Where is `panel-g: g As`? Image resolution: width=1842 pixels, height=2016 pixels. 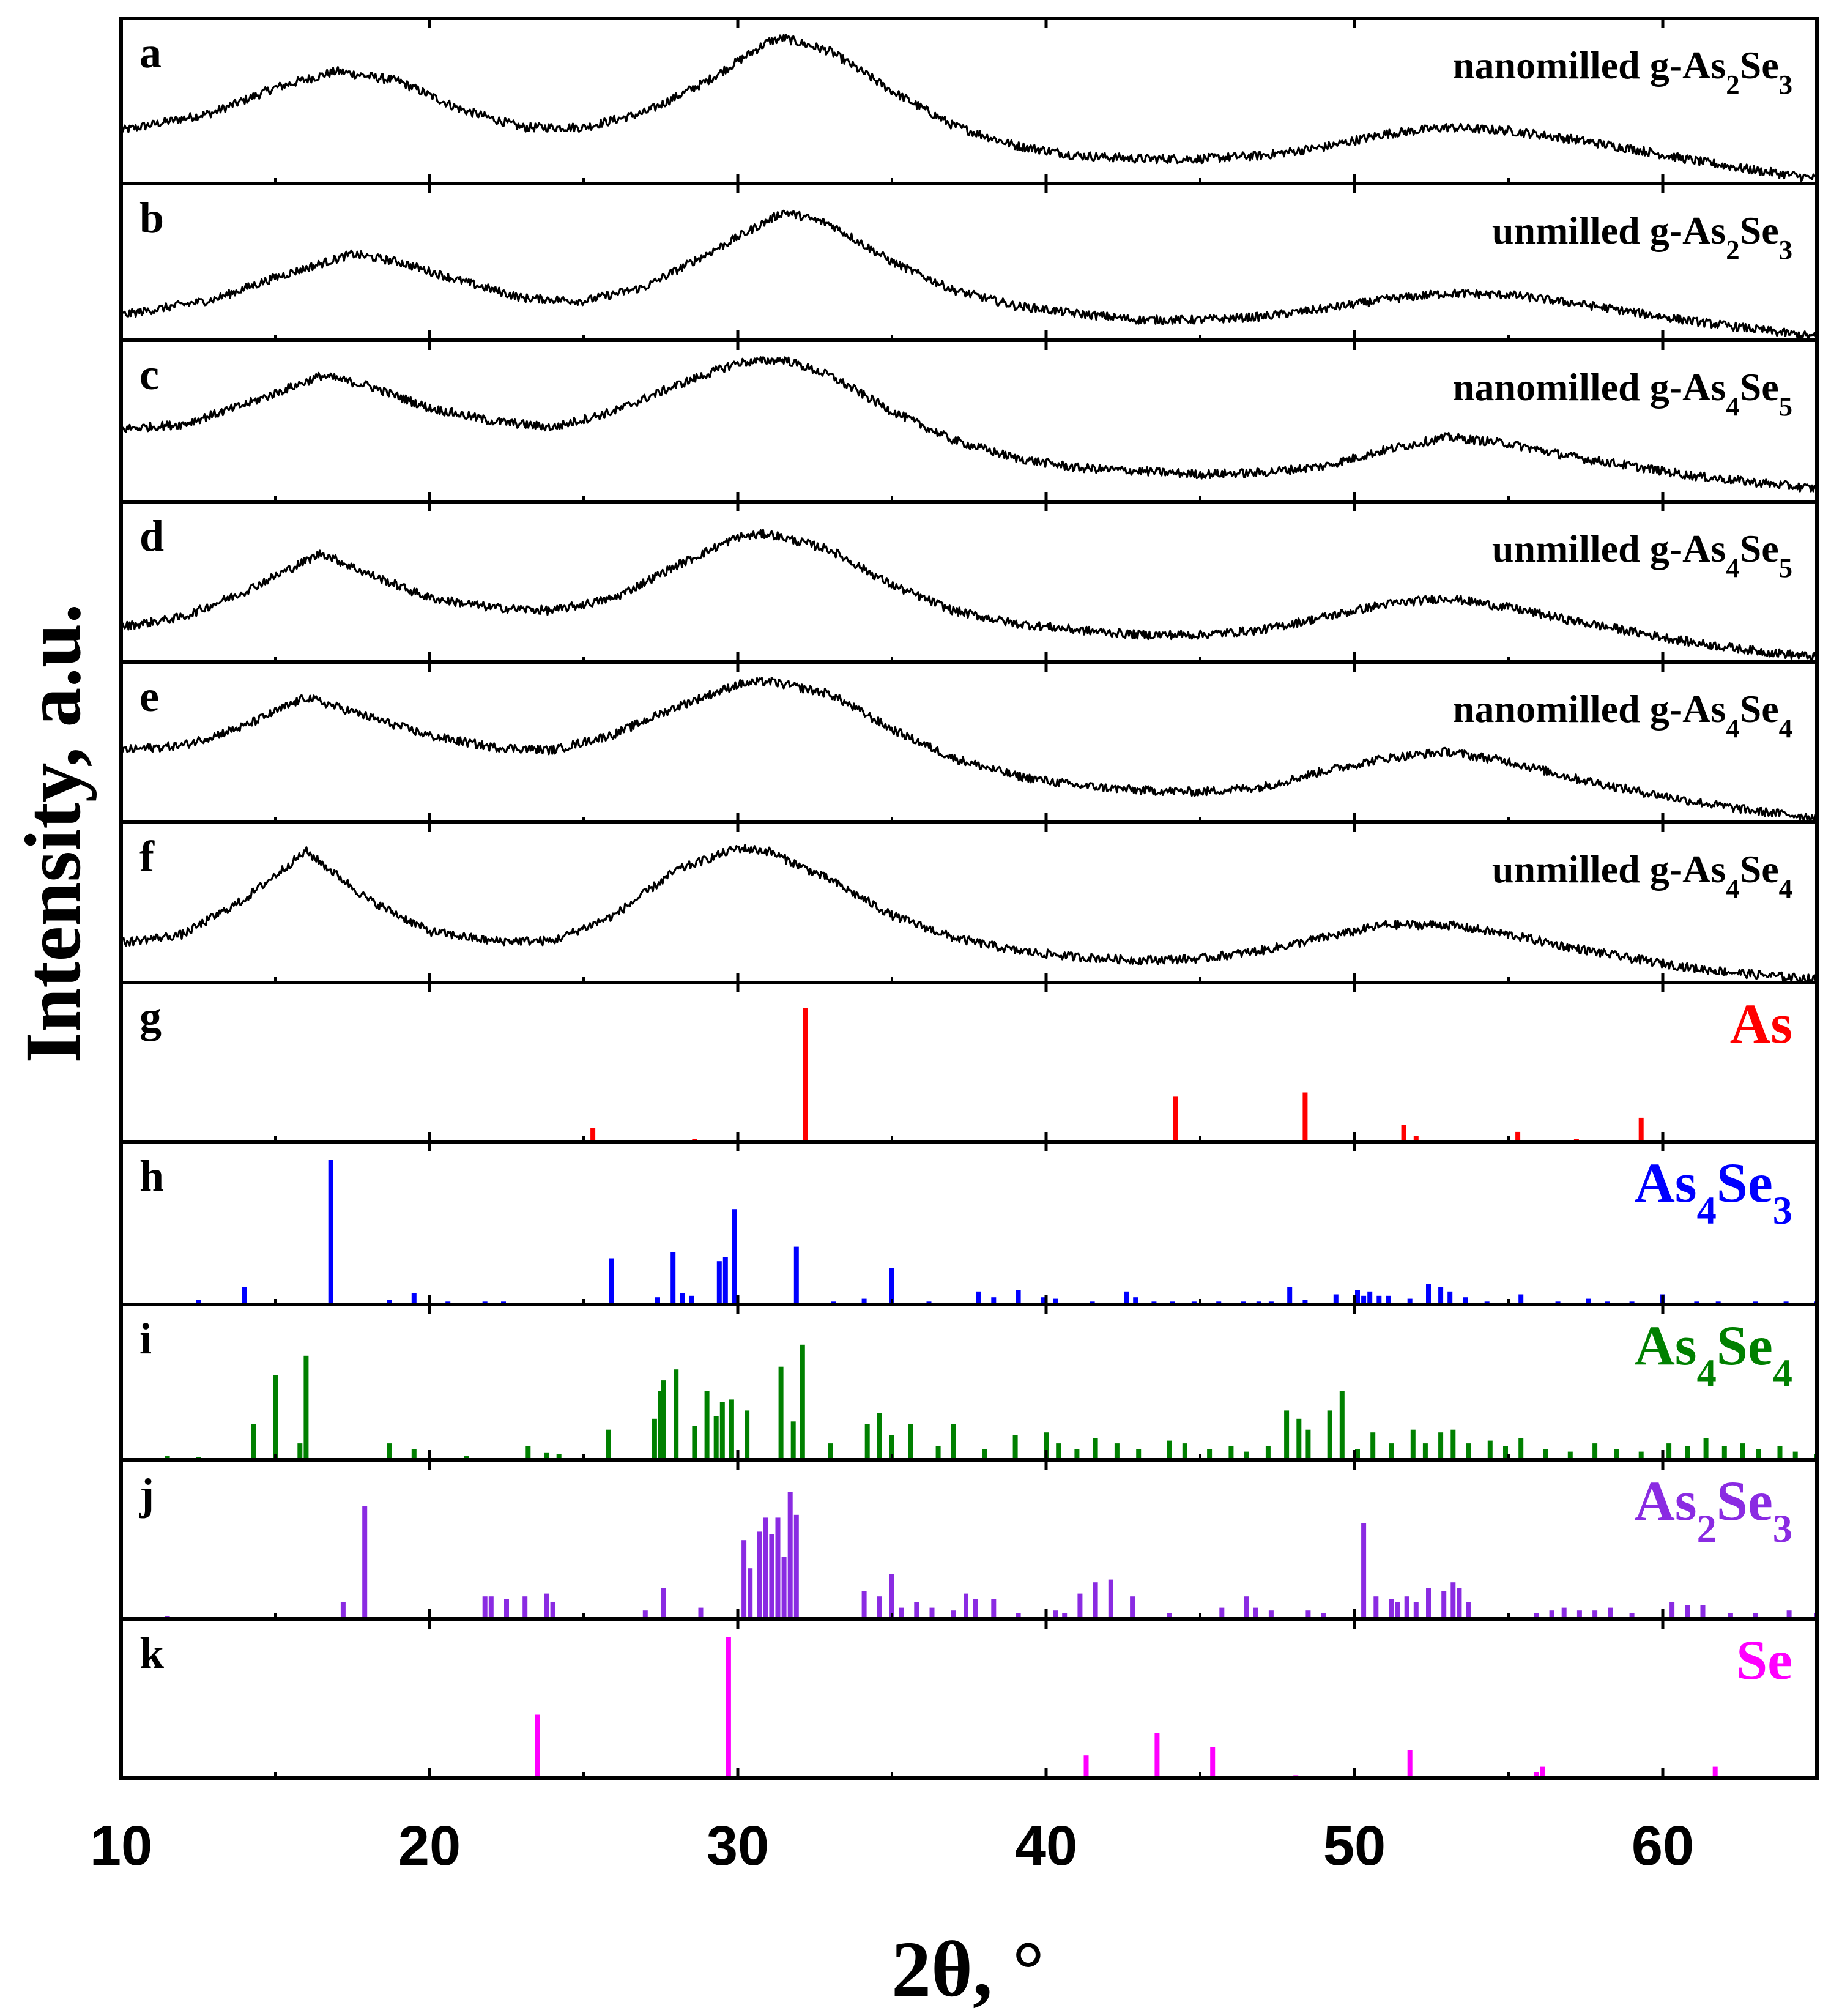
panel-g: g As is located at coordinates (955, 1062).